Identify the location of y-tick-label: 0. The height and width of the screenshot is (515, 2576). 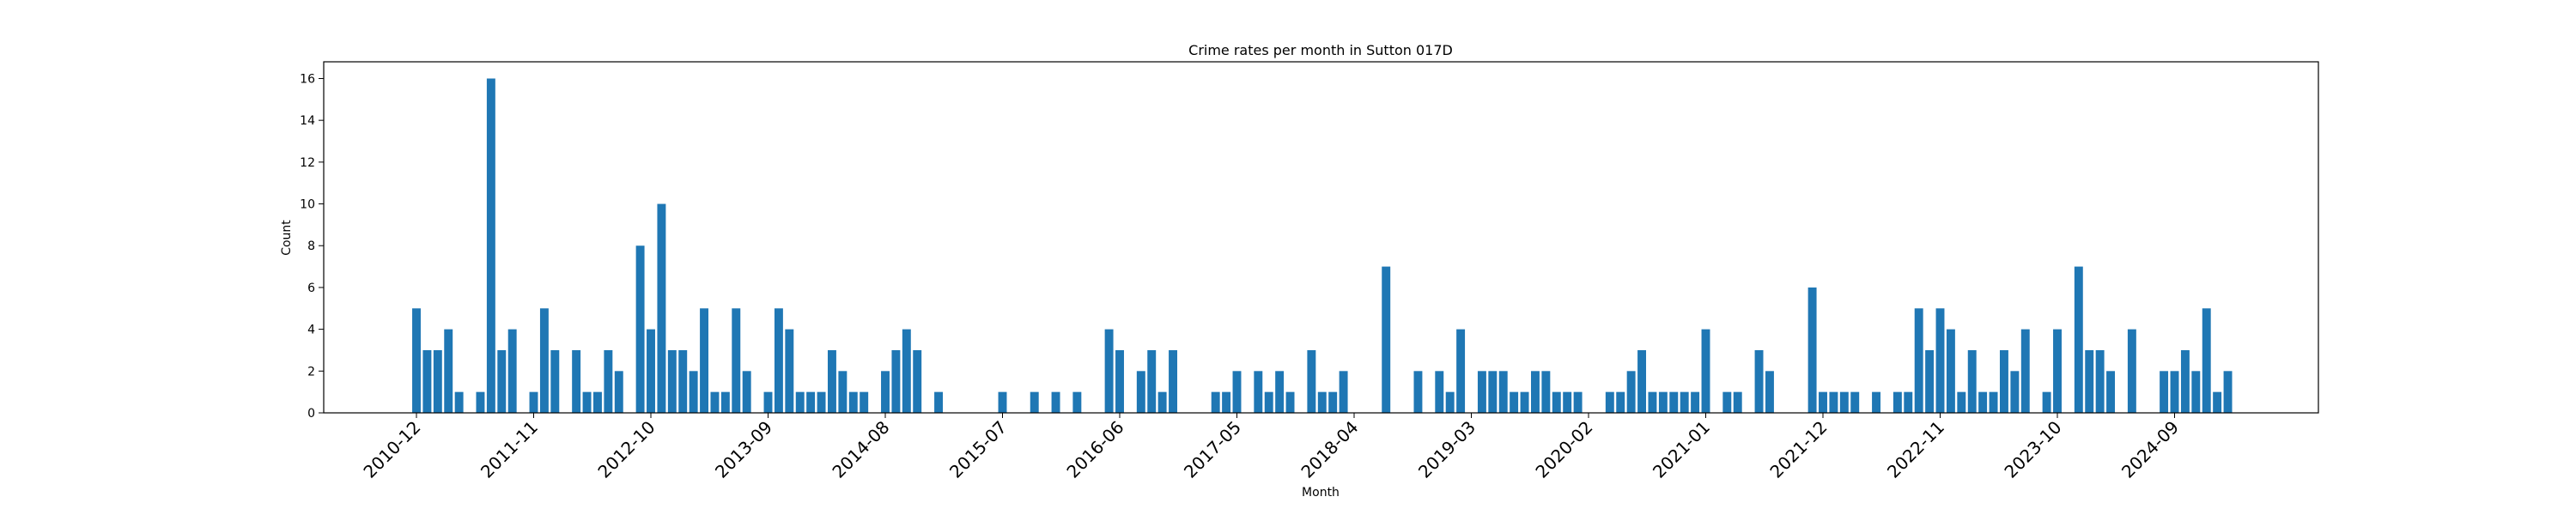
(311, 414).